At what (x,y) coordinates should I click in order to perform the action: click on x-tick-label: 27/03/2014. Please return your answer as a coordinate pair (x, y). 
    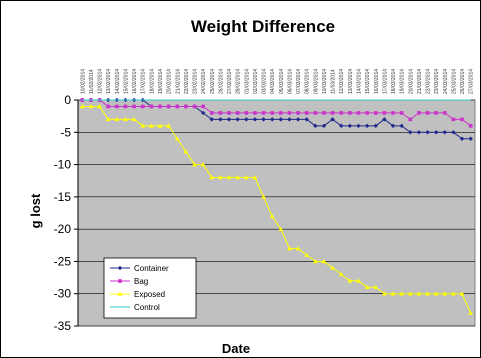
    Looking at the image, I should click on (472, 81).